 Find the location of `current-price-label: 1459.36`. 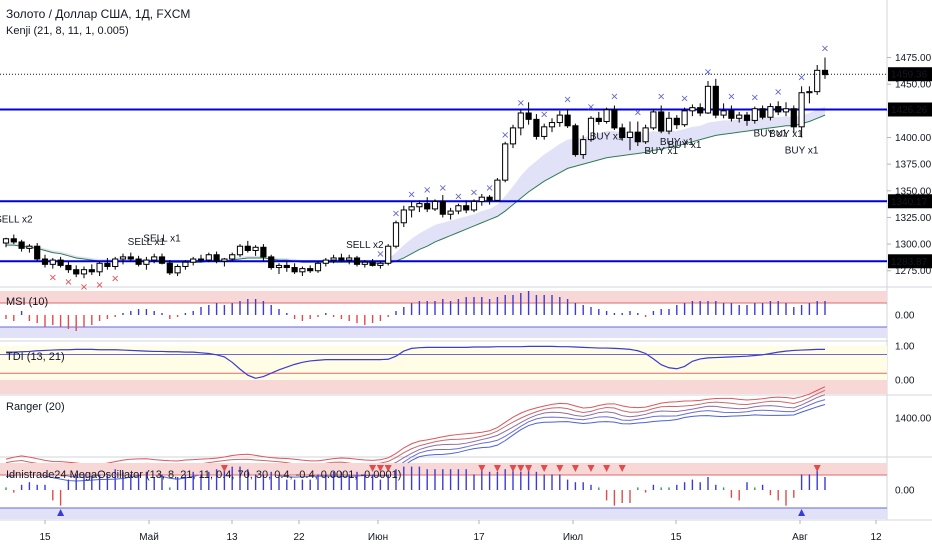

current-price-label: 1459.36 is located at coordinates (909, 75).